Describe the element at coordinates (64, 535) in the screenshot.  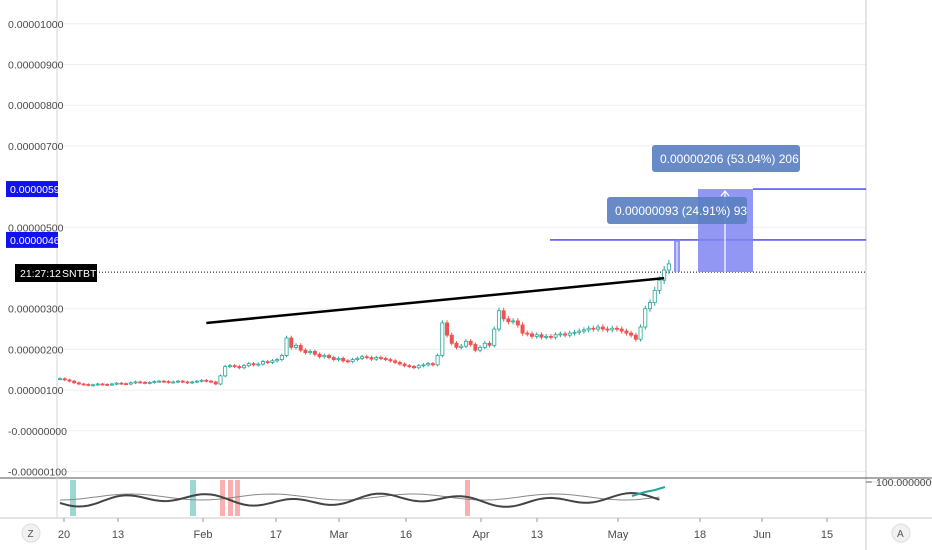
I see `time-tick-label: 20` at that location.